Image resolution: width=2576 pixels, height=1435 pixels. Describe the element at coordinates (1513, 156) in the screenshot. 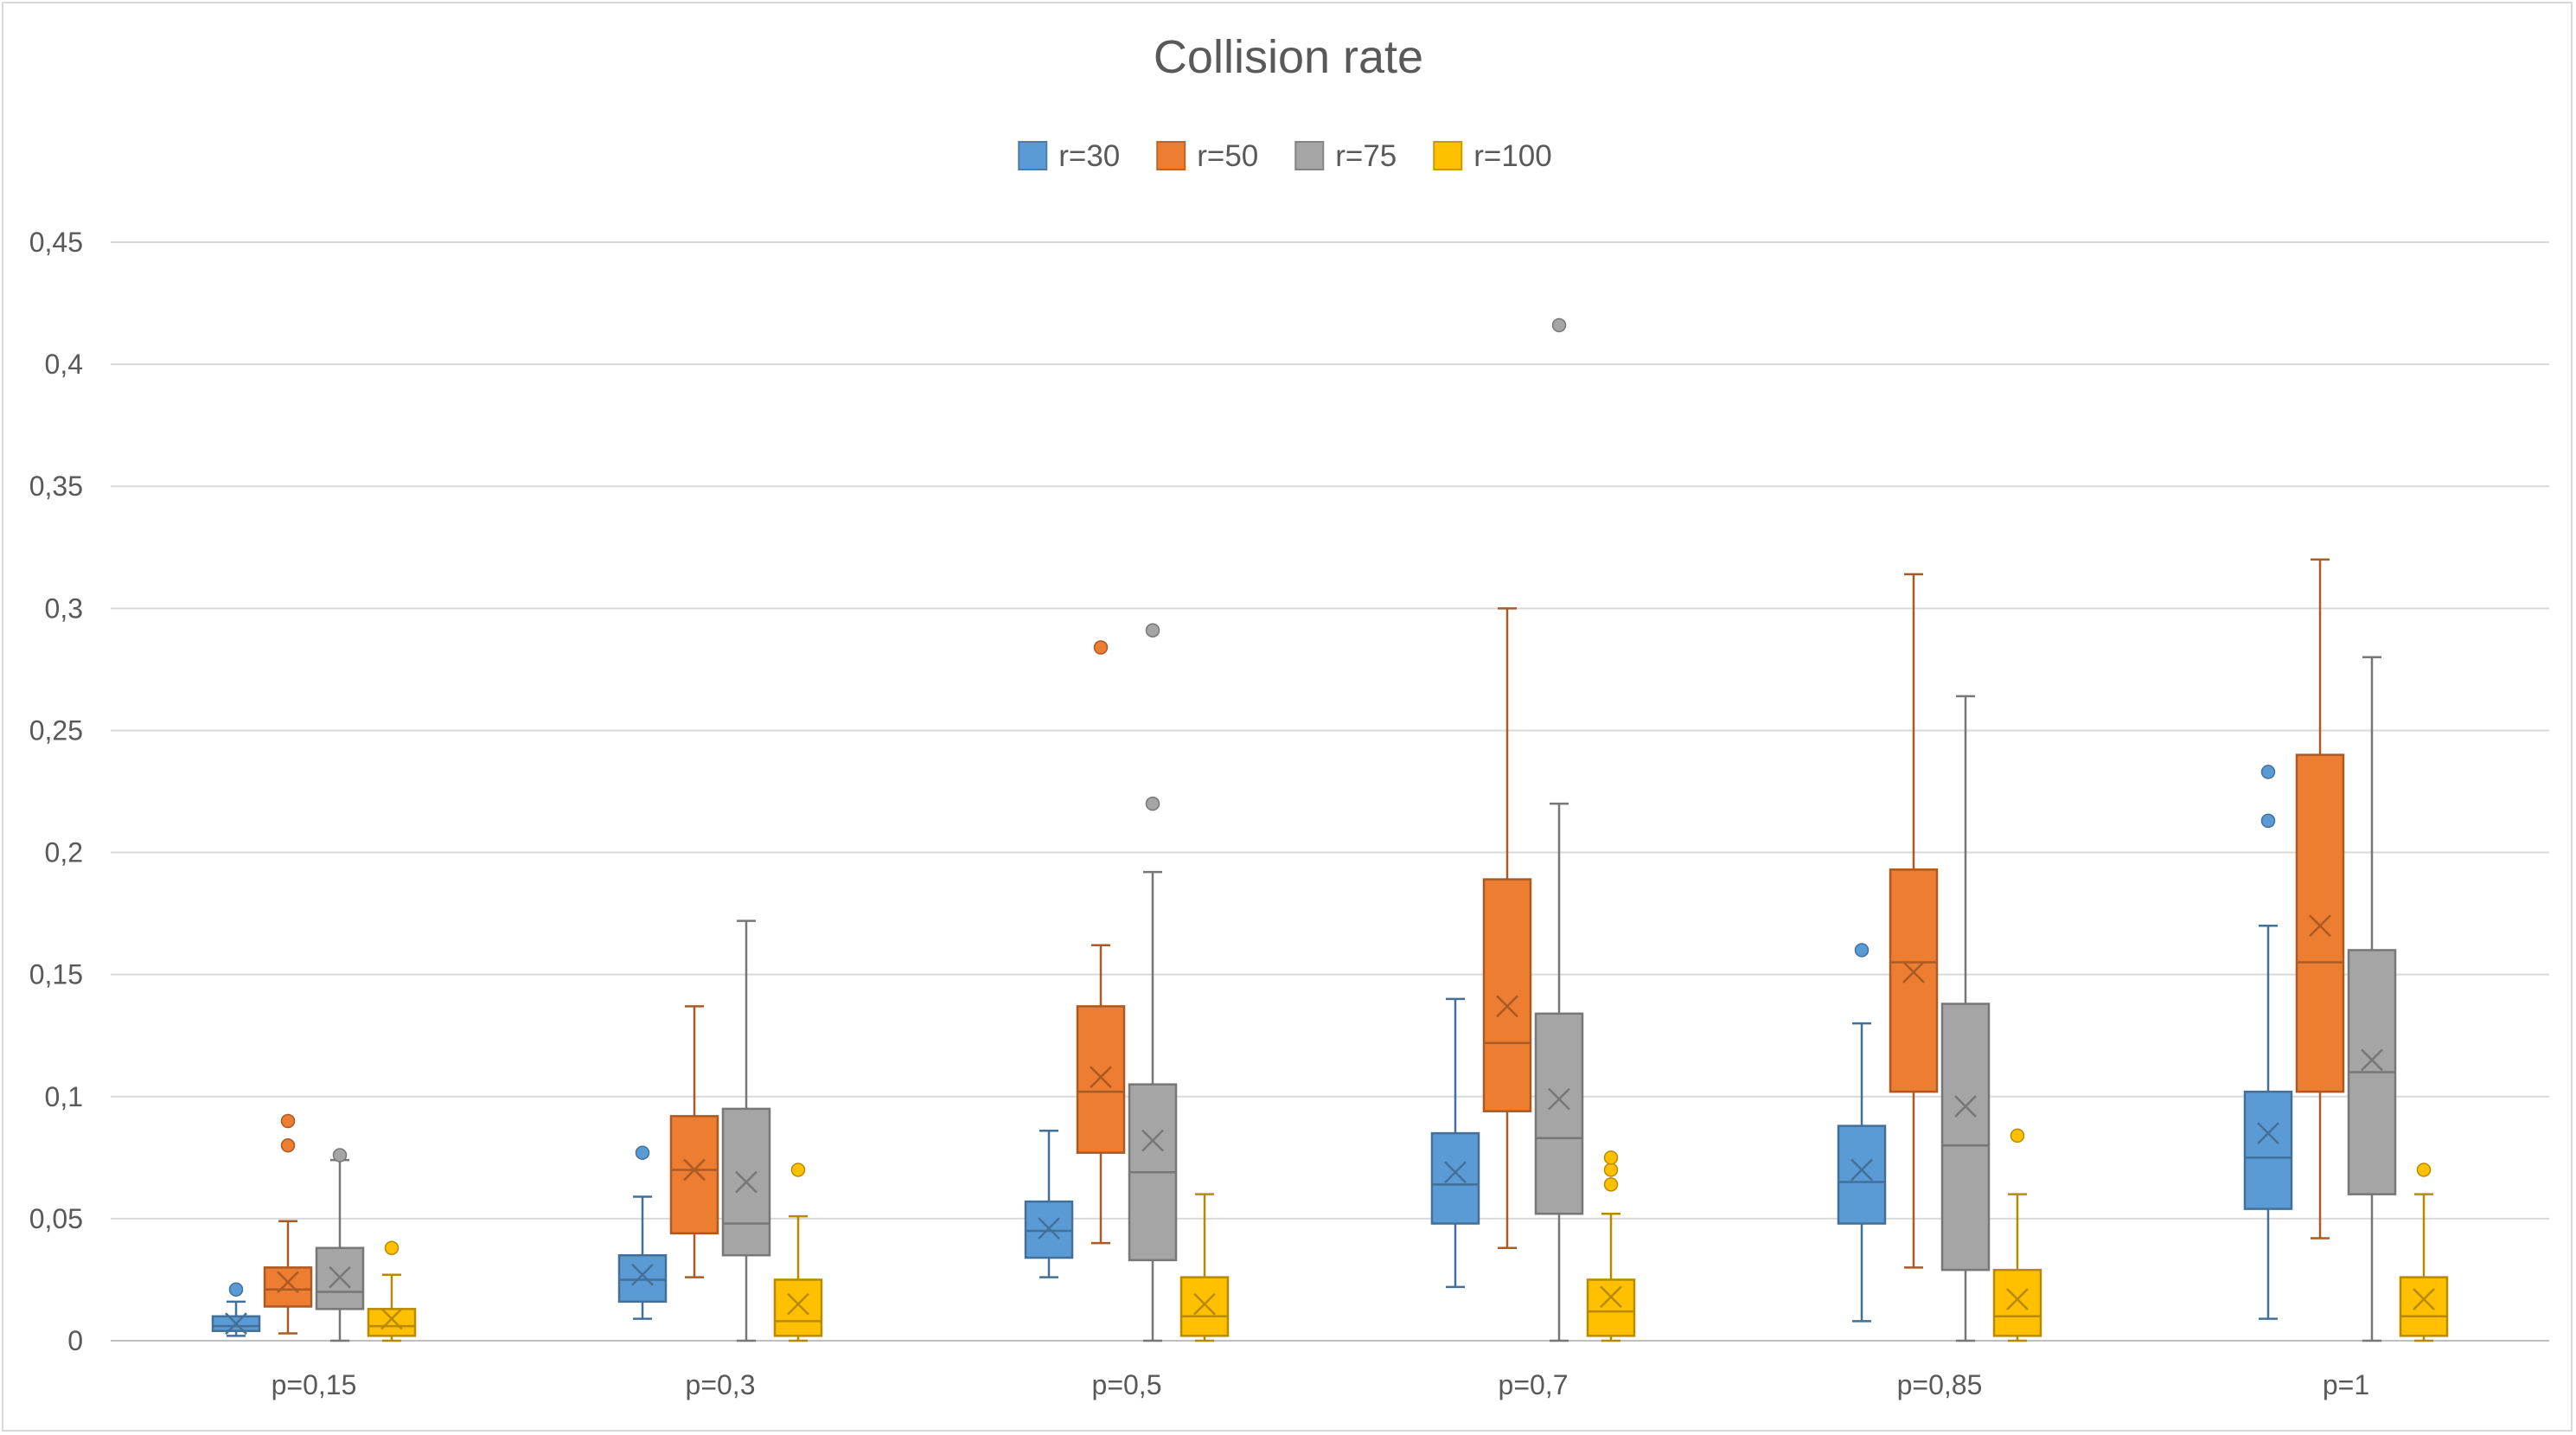

I see `legend-label: r=100` at that location.